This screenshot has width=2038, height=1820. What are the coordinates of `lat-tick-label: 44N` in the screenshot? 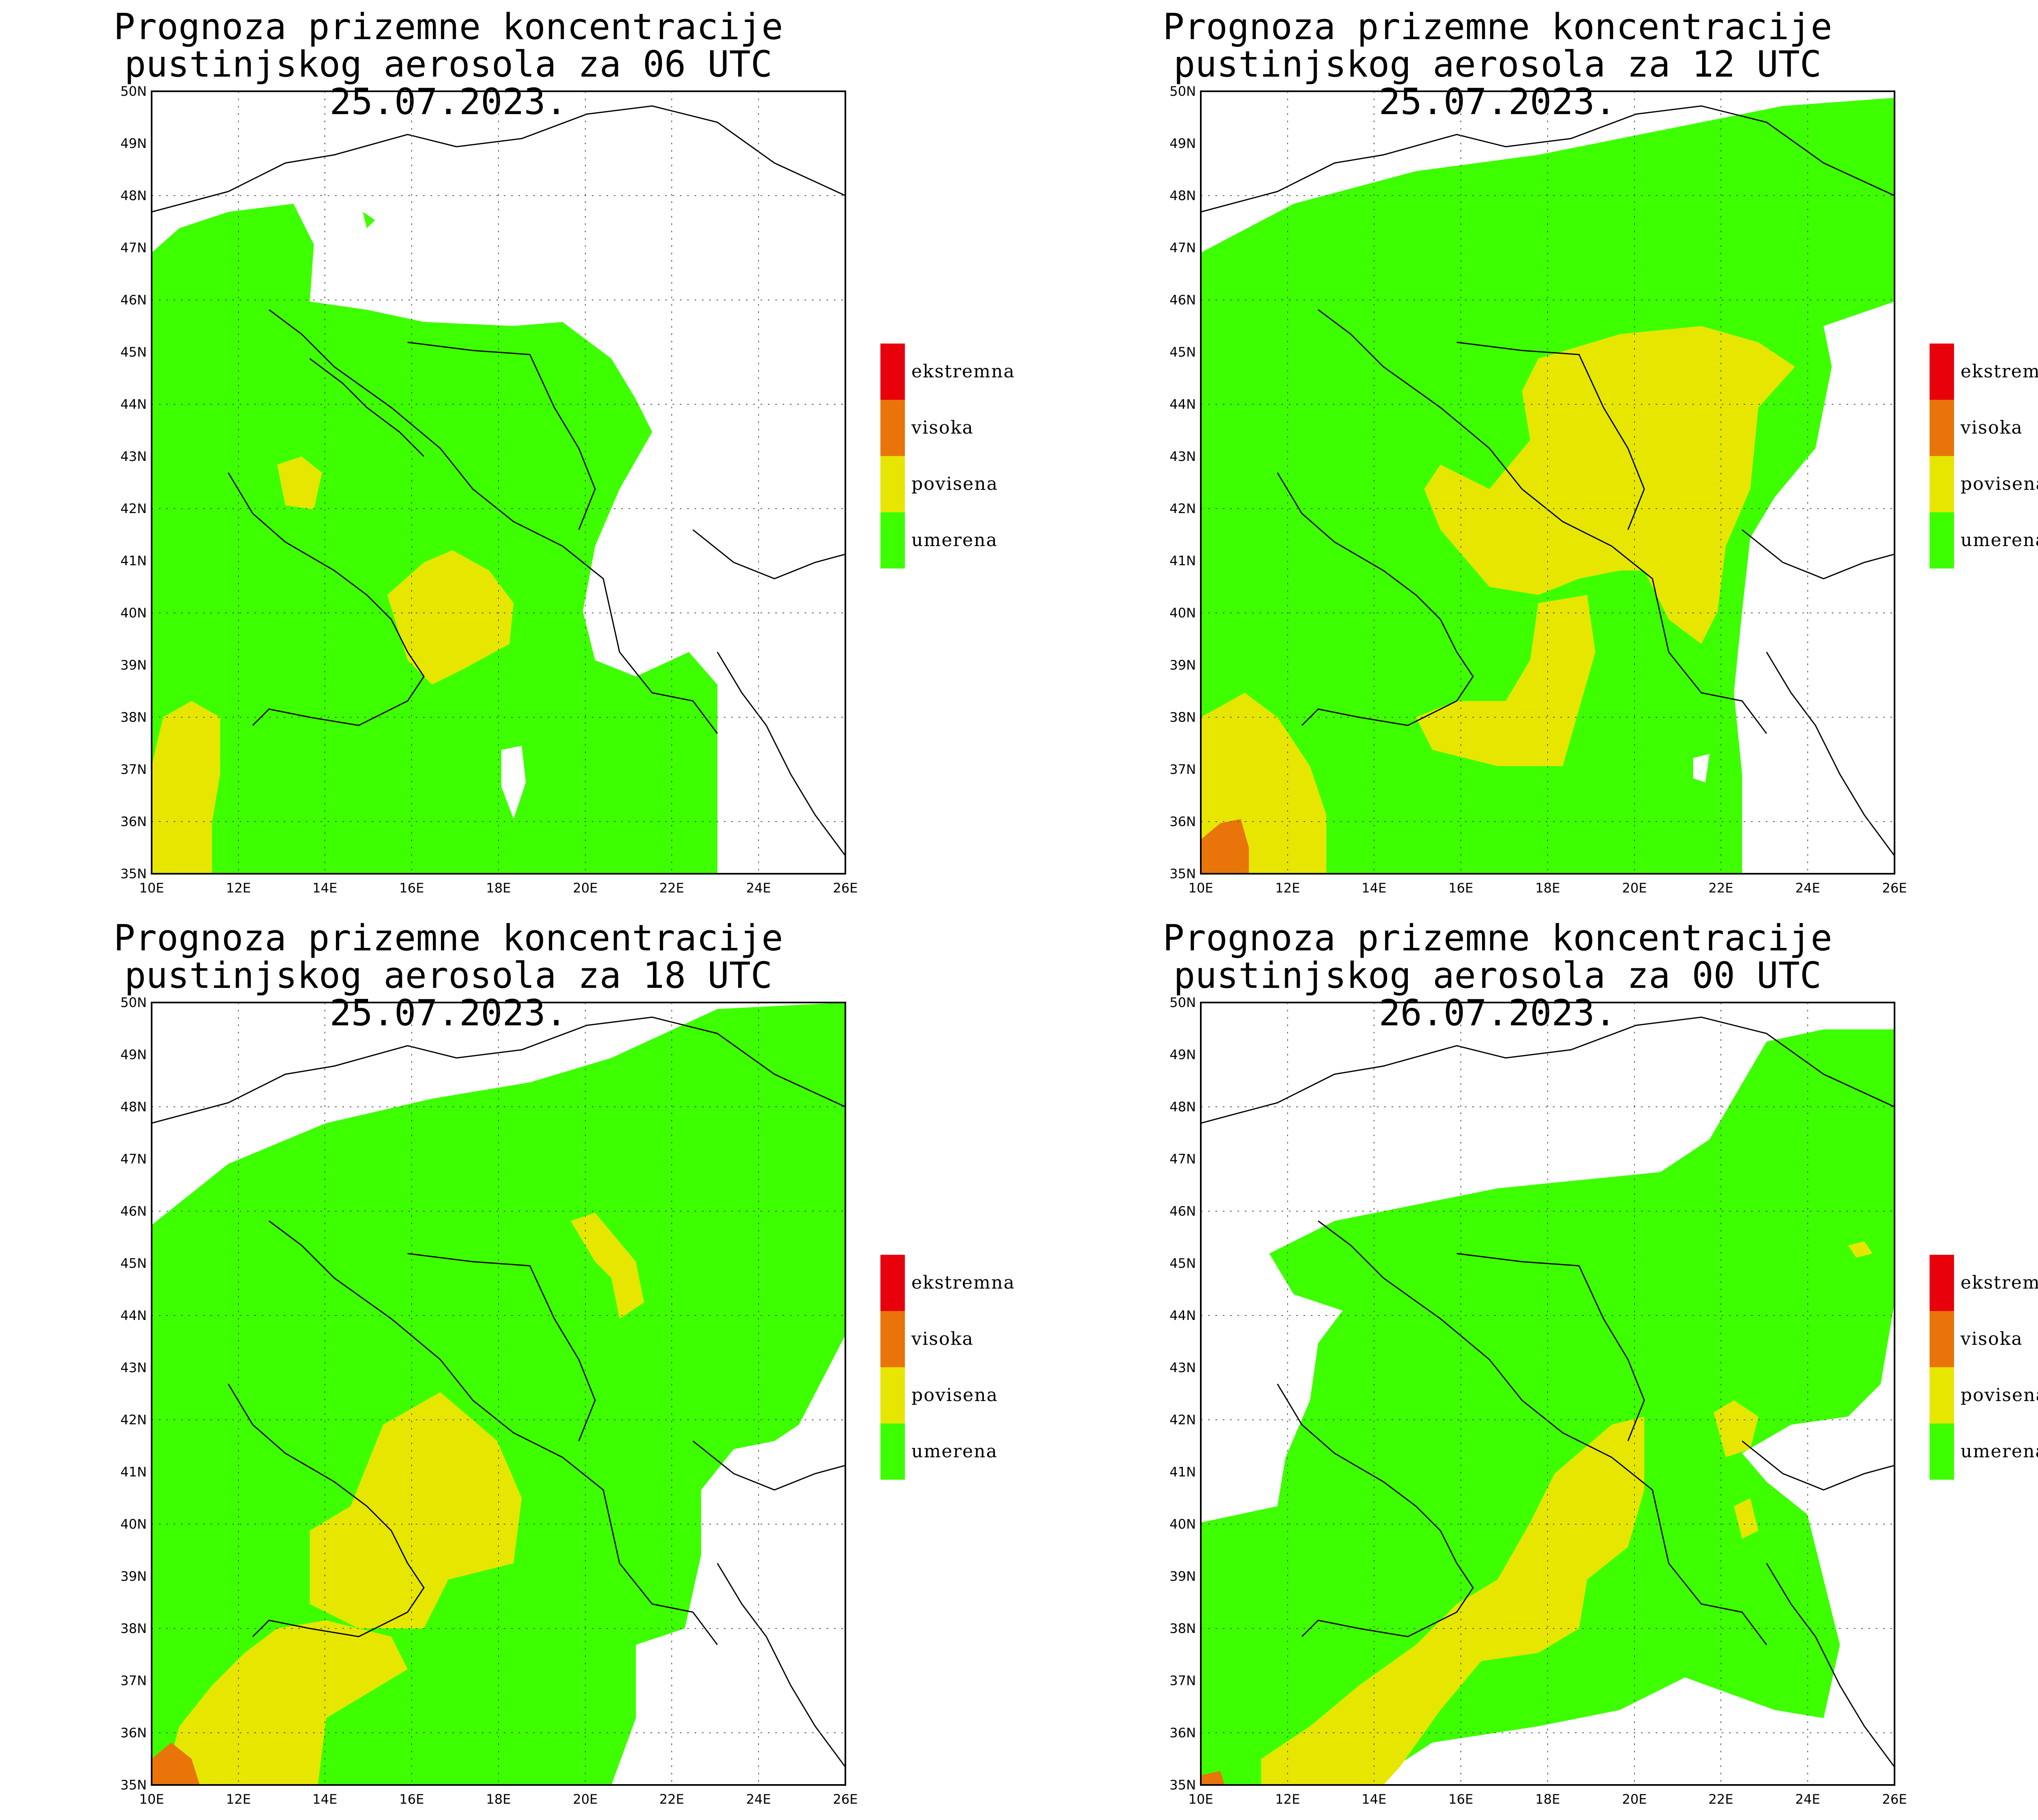 It's located at (1182, 1316).